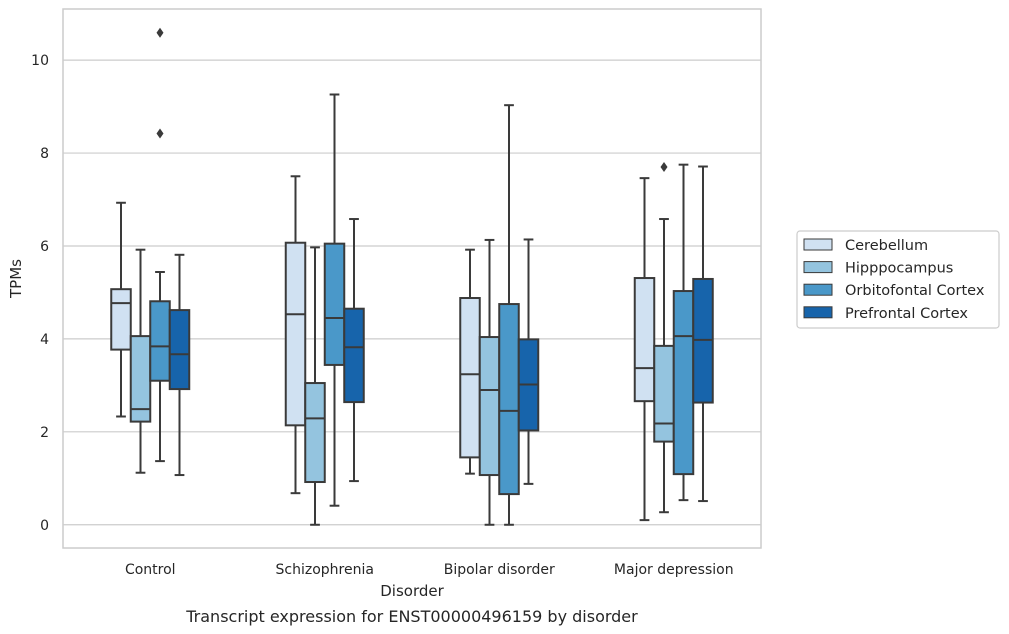 This screenshot has height=634, width=1009. Describe the element at coordinates (906, 314) in the screenshot. I see `legend-label: Prefrontal Cortex` at that location.